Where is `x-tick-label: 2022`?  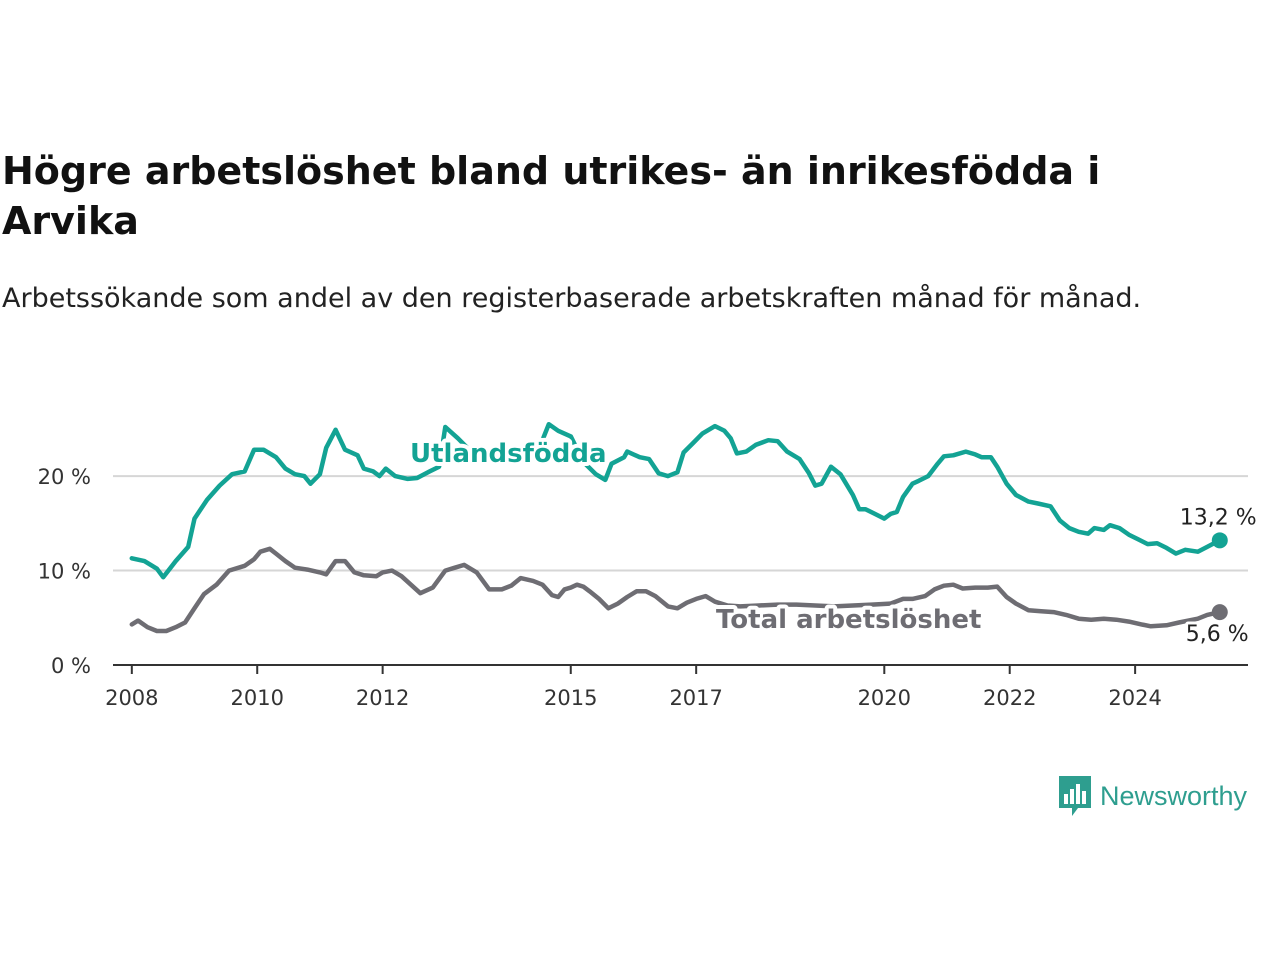
x-tick-label: 2022 is located at coordinates (1009, 698).